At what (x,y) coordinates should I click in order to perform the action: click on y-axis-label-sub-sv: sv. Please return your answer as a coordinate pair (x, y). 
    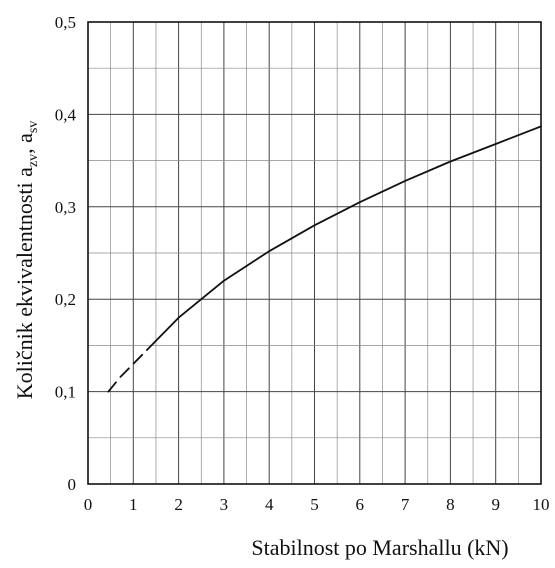
    Looking at the image, I should click on (33, 127).